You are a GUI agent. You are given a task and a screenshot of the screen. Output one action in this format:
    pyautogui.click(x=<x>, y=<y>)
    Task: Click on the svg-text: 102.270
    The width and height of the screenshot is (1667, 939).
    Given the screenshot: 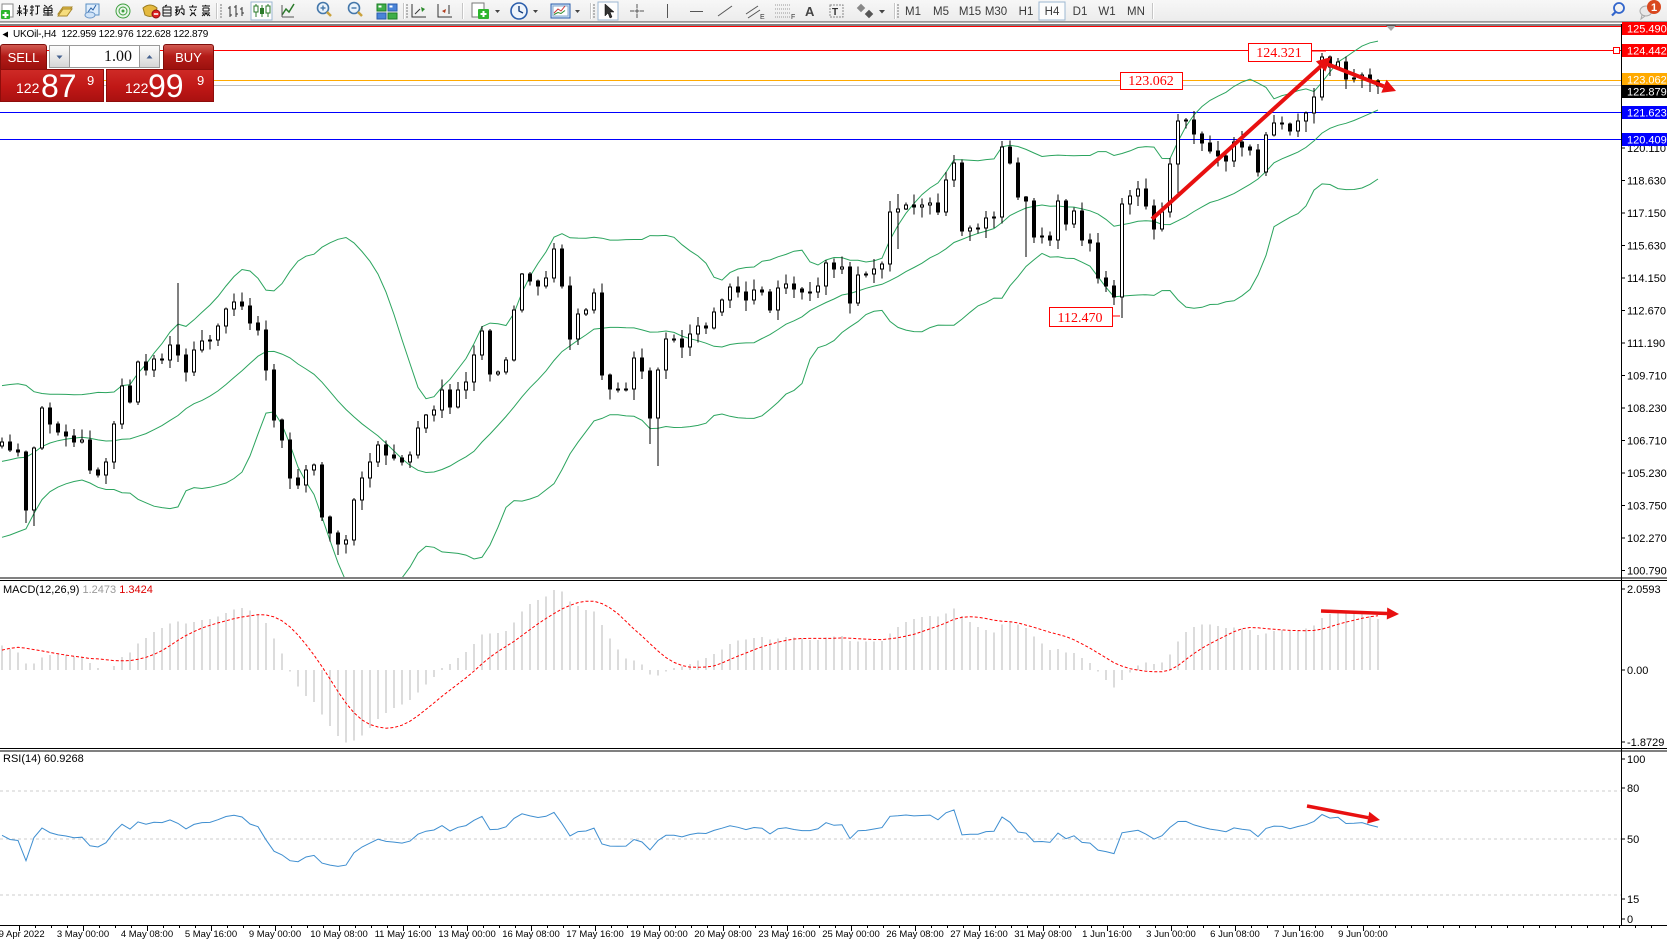 What is the action you would take?
    pyautogui.click(x=1647, y=539)
    